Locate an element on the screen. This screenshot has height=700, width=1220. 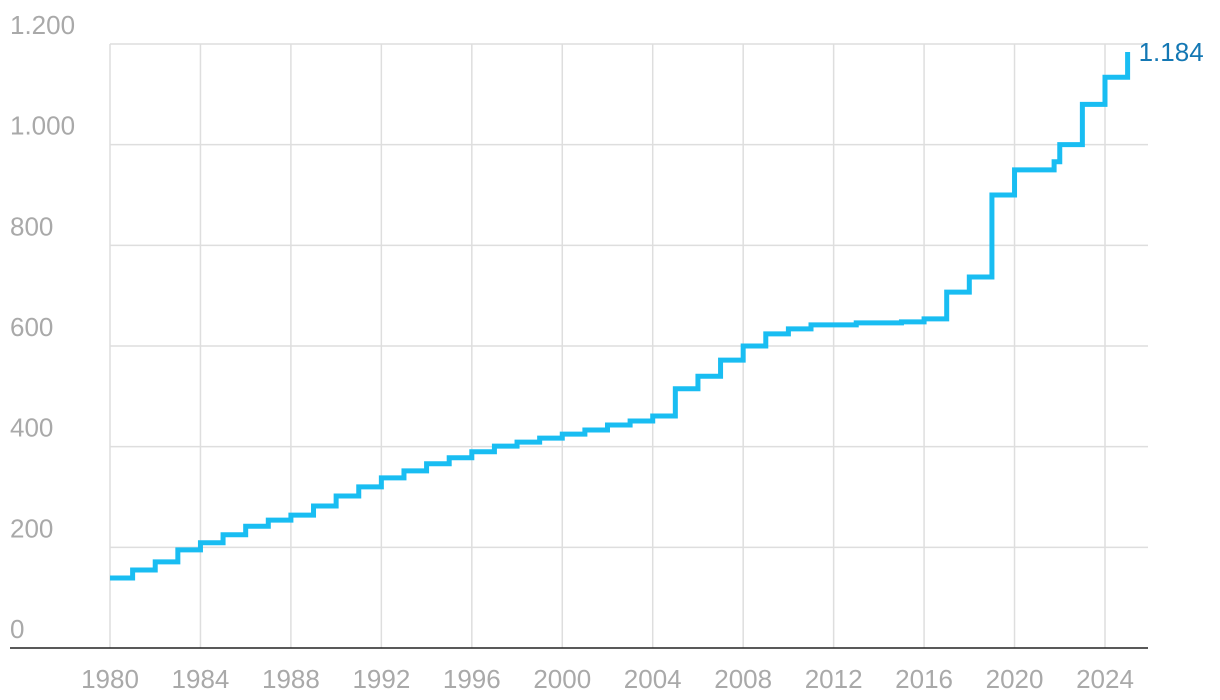
y-tick-label: 0 is located at coordinates (17, 629).